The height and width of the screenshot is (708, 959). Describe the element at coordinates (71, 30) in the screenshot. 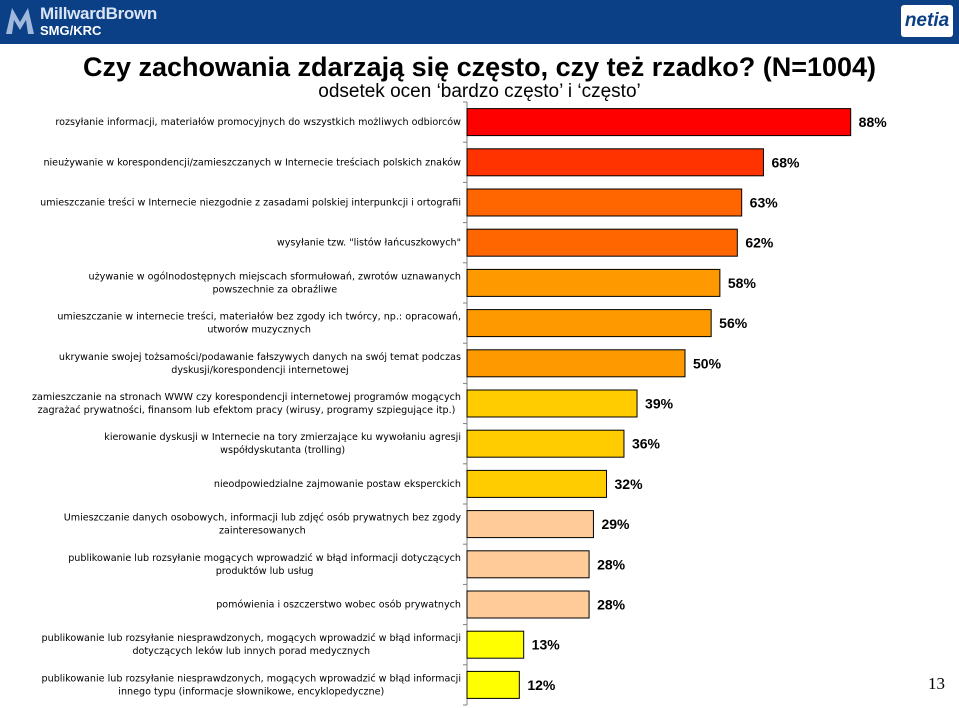

I see `logo-sub-text: SMG/KRC` at that location.